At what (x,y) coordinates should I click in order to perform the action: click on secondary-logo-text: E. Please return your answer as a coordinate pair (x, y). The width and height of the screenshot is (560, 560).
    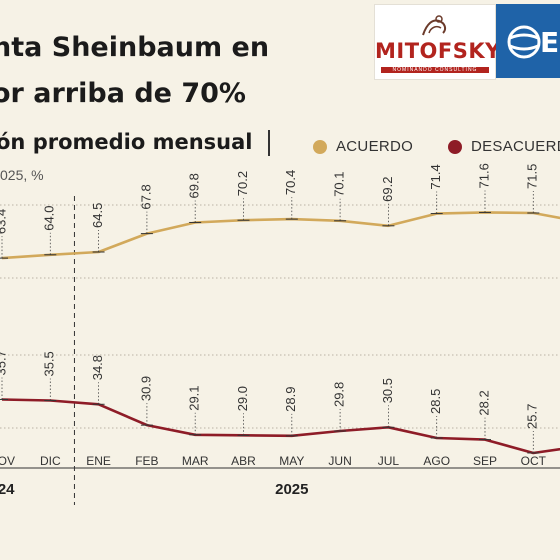
    Looking at the image, I should click on (550, 42).